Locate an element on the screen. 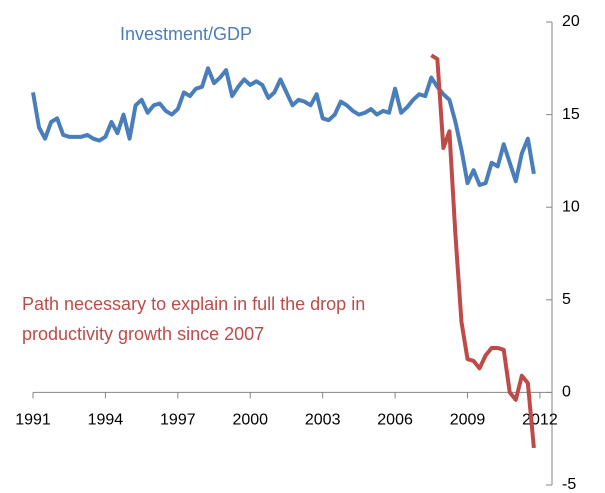 This screenshot has height=493, width=605. x-tick-label: 1991 is located at coordinates (33, 420).